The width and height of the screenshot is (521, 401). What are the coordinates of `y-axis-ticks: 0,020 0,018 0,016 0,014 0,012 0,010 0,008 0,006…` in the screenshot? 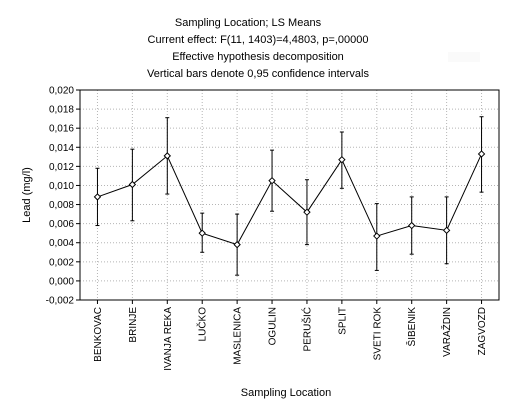 It's located at (63, 196).